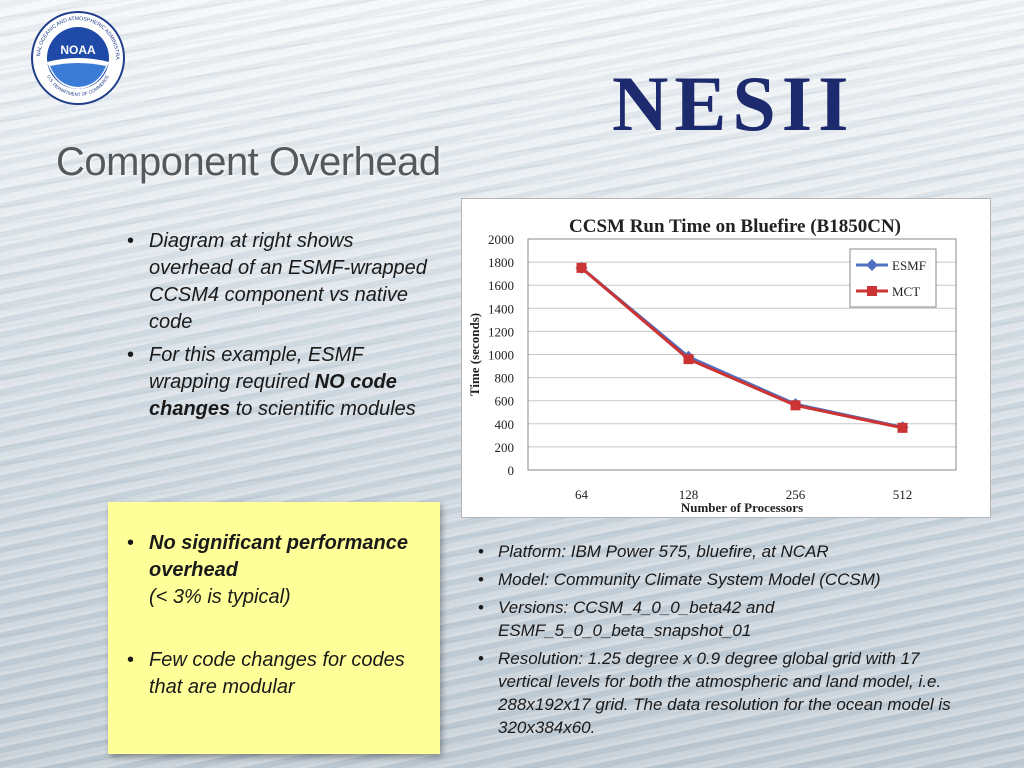 This screenshot has height=768, width=1024. I want to click on chart-title: CCSM Run Time on Bluefire (B1850CN), so click(735, 226).